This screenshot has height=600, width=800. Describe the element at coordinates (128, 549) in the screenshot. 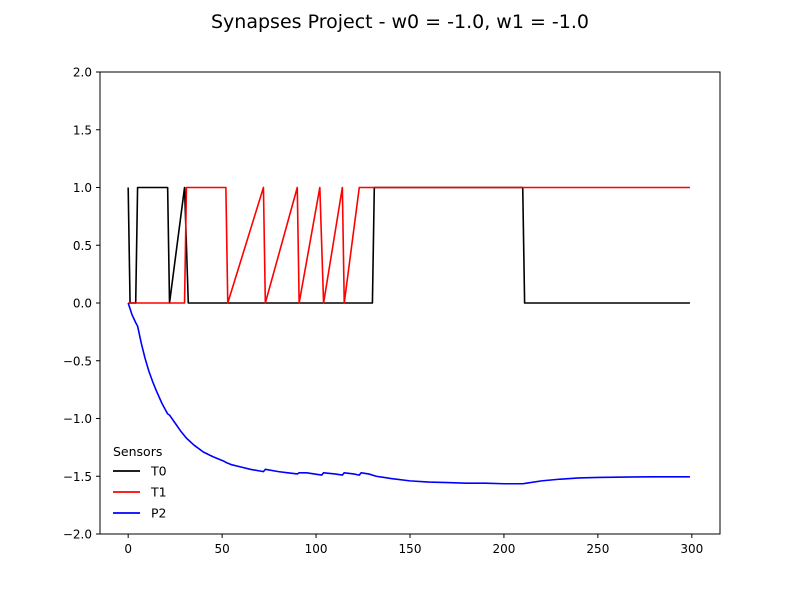

I see `x-tick-label: 0` at that location.